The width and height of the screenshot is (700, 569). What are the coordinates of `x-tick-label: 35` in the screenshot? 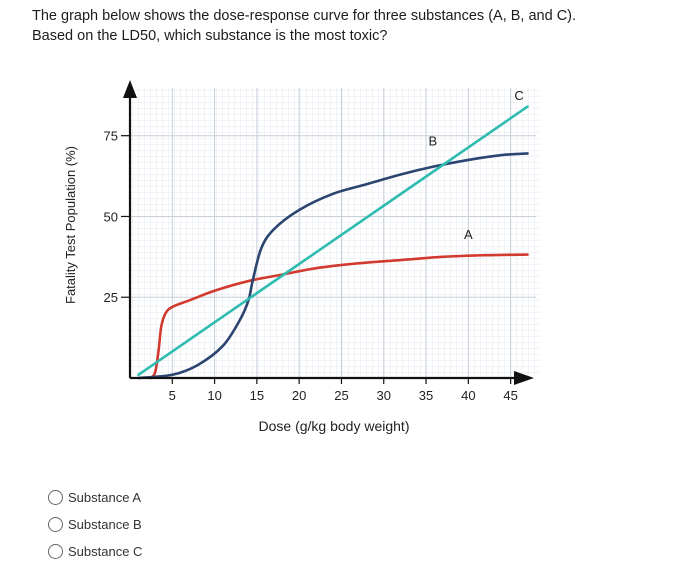 It's located at (426, 395).